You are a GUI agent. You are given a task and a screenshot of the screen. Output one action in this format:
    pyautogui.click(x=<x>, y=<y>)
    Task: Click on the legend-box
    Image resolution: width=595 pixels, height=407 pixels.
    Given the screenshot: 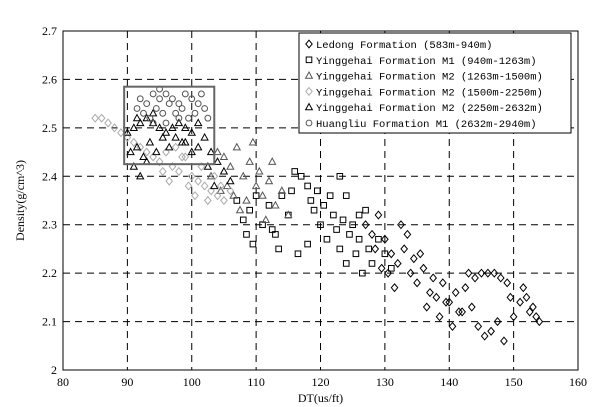 What is the action you would take?
    pyautogui.click(x=435, y=83)
    